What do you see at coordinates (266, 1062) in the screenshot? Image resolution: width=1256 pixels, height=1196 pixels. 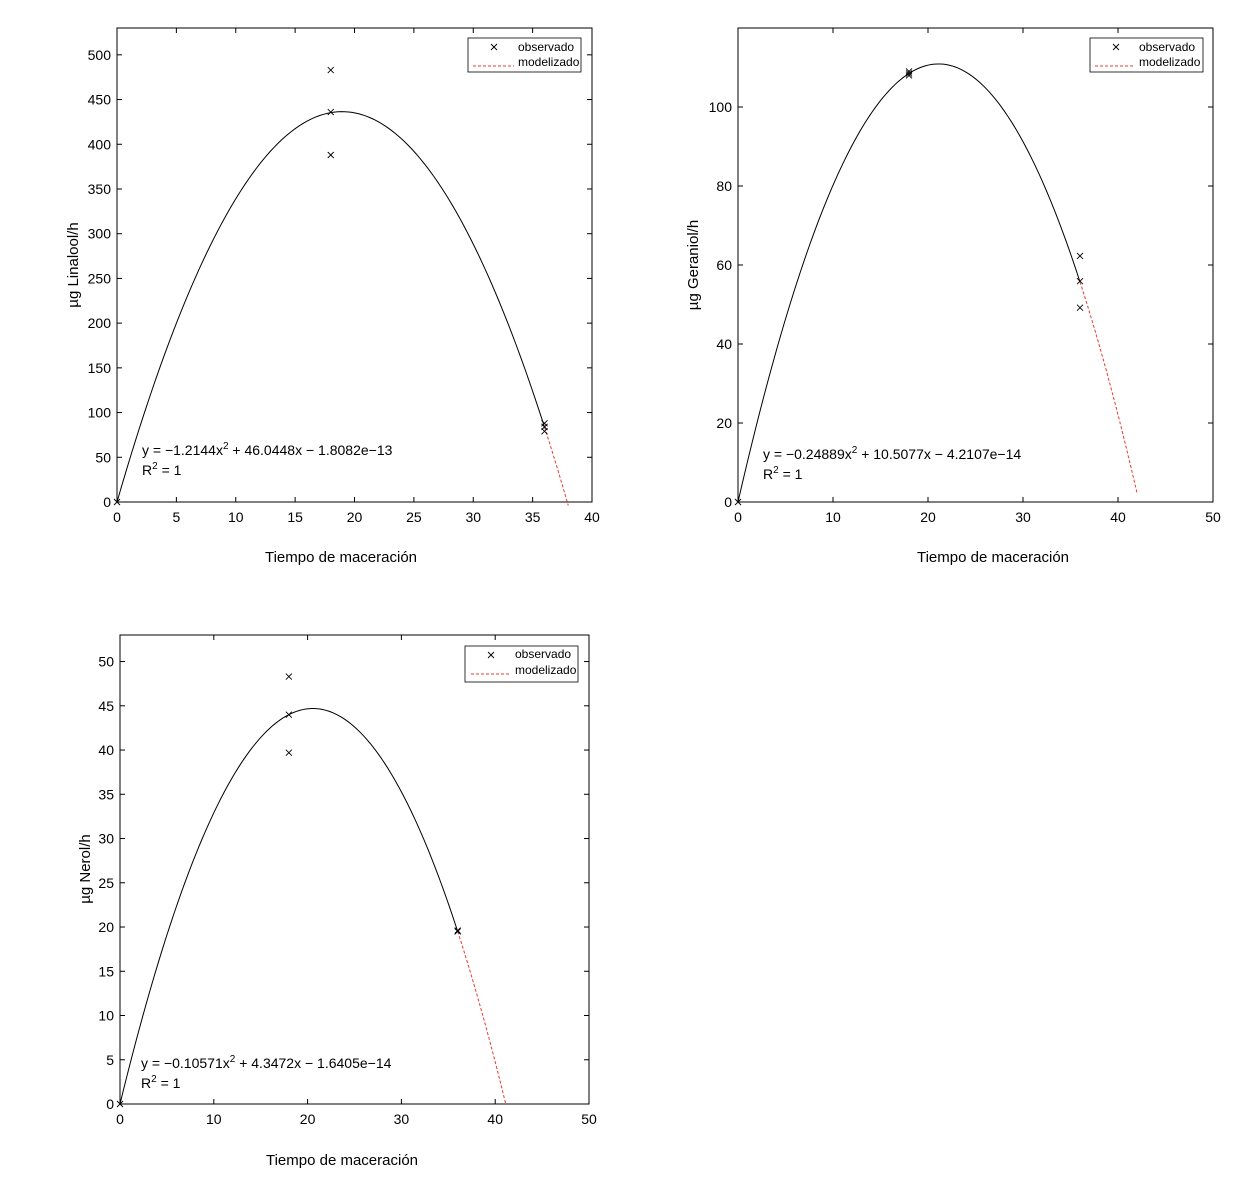 I see `fit-equation: y = −0.10571x2 + 4.3472x − 1.6405e−14` at bounding box center [266, 1062].